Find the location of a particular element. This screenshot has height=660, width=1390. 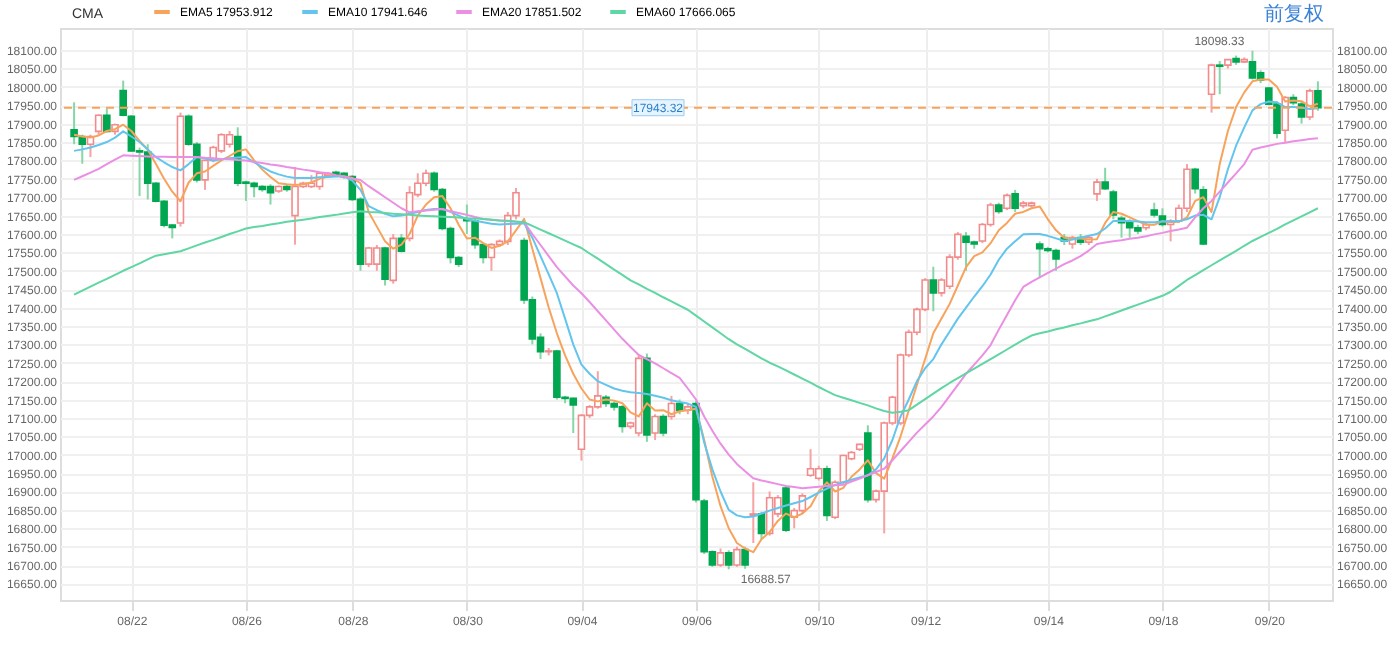

text: 前复权 is located at coordinates (1294, 14).